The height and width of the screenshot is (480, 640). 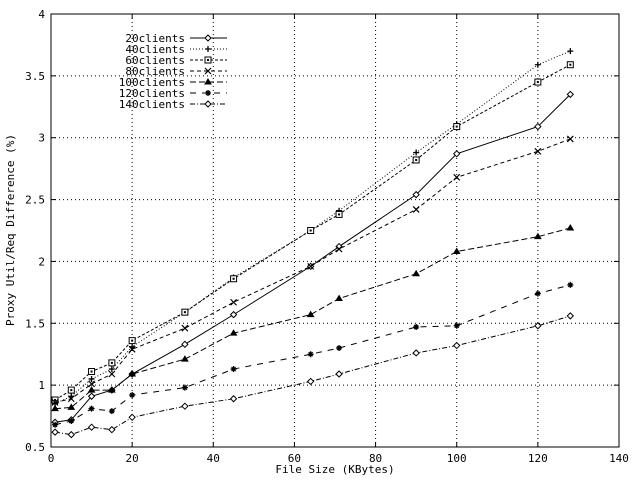 I want to click on x-tick-label: 140, so click(x=619, y=458).